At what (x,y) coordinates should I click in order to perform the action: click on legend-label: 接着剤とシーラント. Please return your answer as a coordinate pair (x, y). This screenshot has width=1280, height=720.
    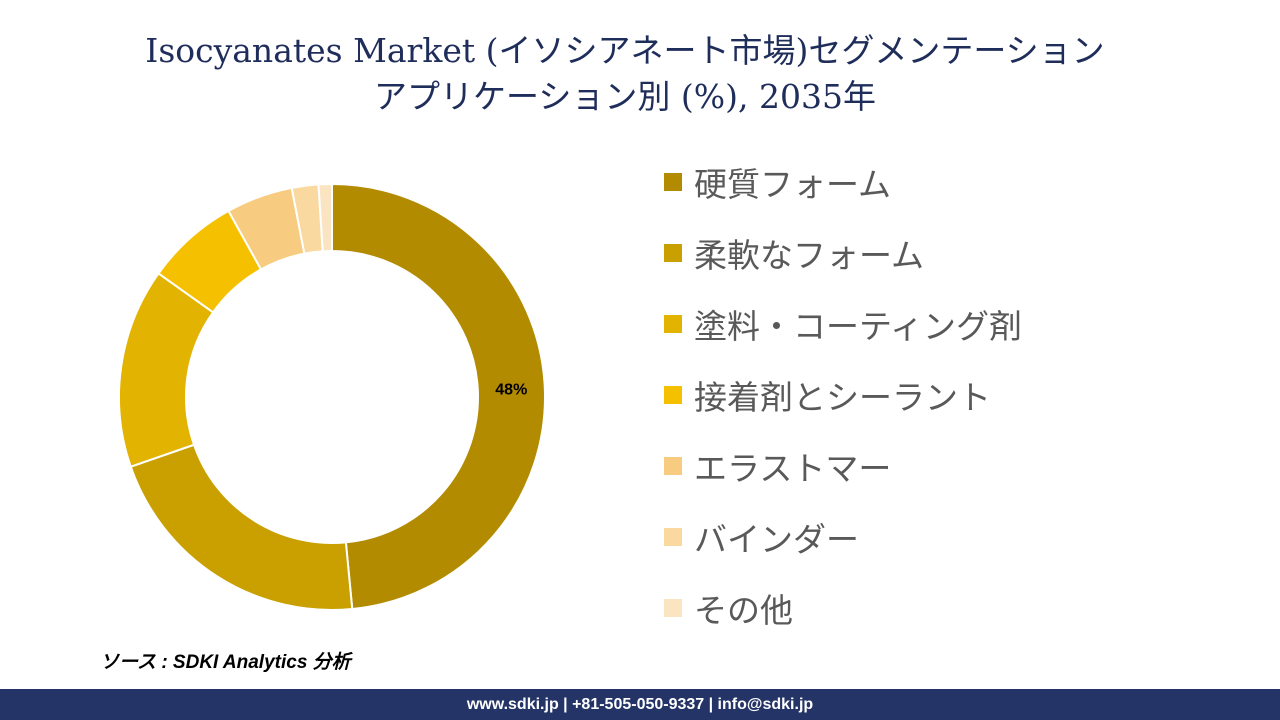
    Looking at the image, I should click on (842, 397).